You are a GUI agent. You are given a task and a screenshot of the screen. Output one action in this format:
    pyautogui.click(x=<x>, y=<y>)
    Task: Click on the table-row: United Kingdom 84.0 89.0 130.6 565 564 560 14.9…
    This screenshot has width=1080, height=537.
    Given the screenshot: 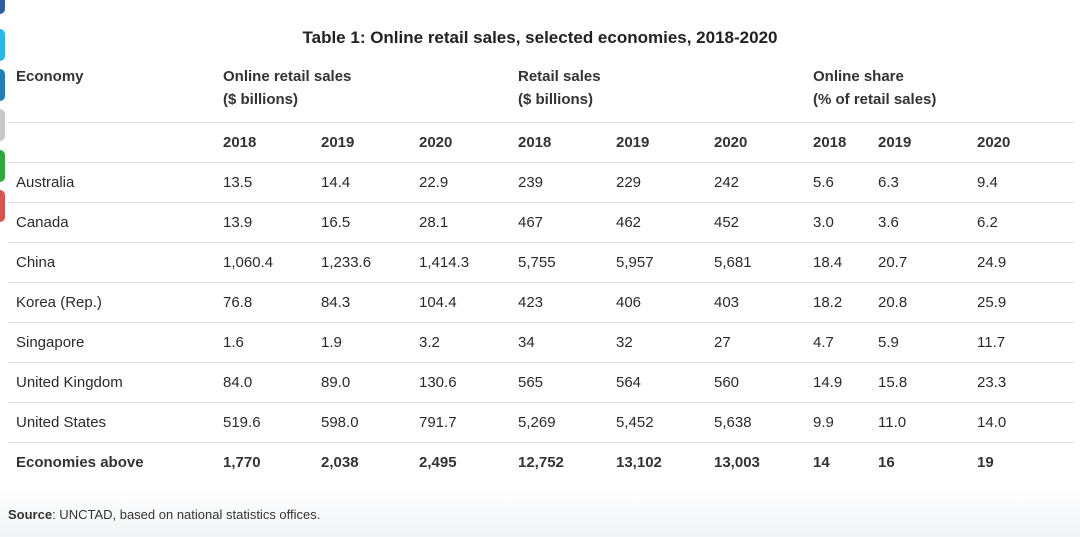 What is the action you would take?
    pyautogui.click(x=541, y=382)
    